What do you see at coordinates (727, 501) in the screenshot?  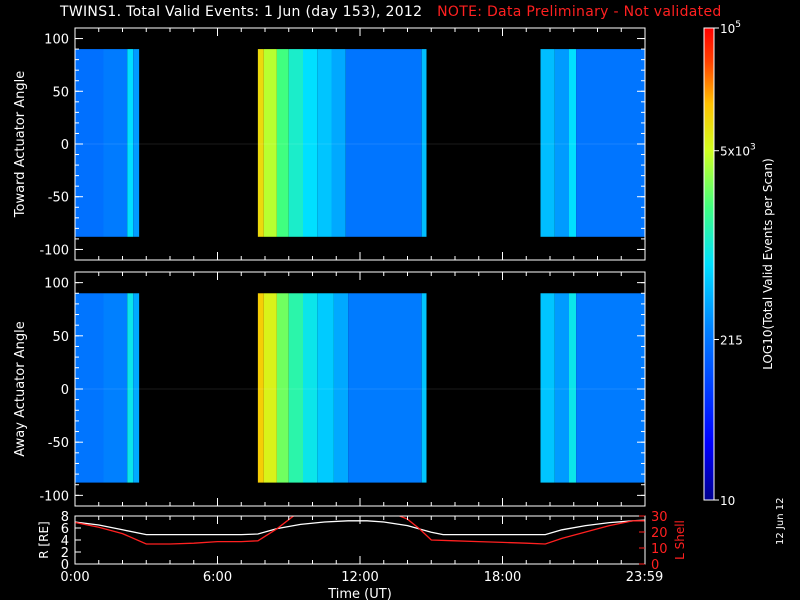 I see `colorbar-tick-label: 10` at bounding box center [727, 501].